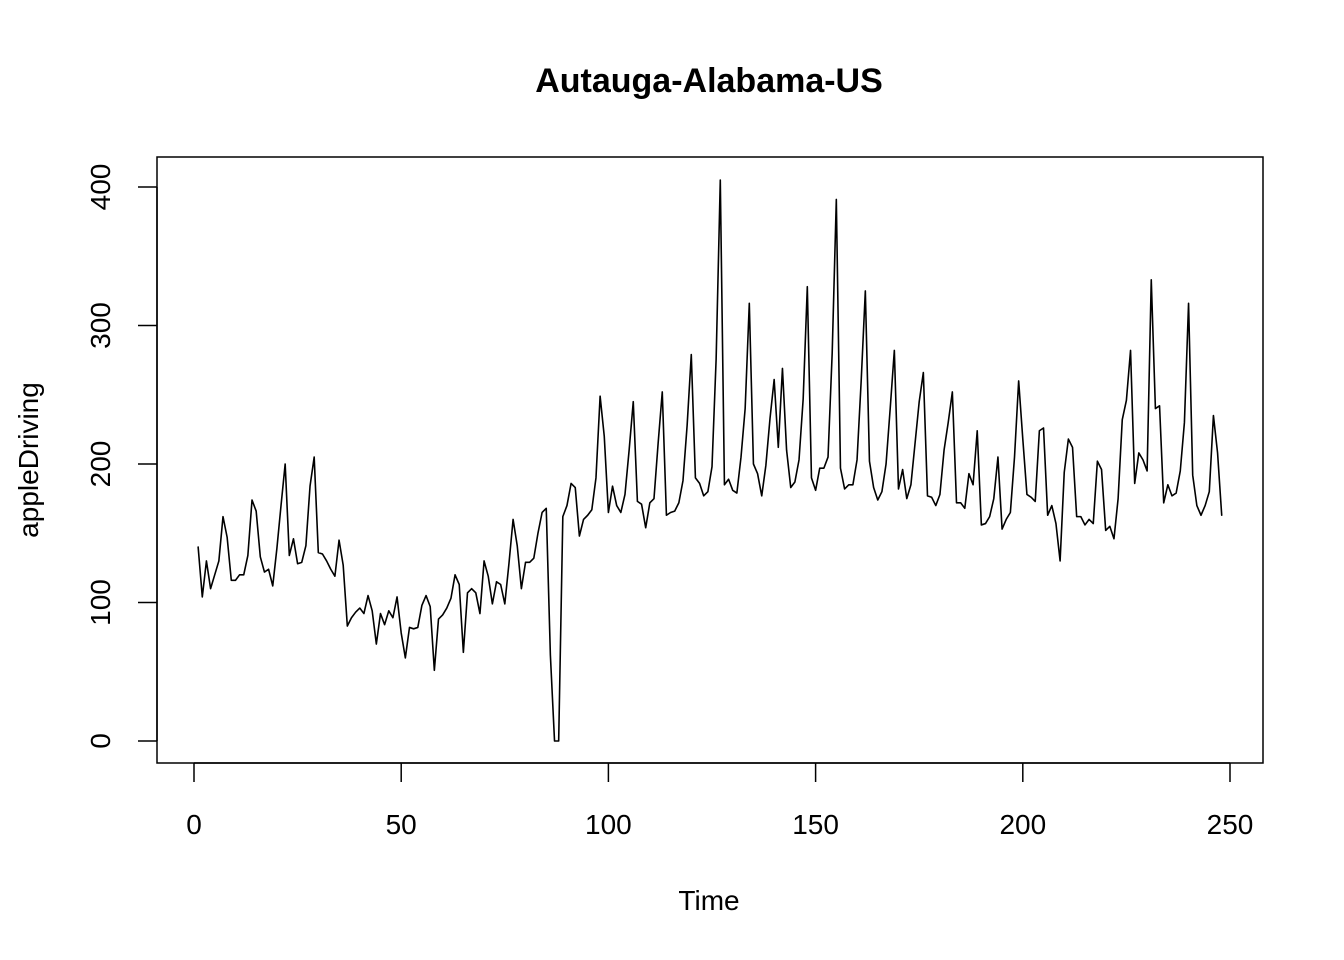  I want to click on y-tick-label: 300, so click(100, 325).